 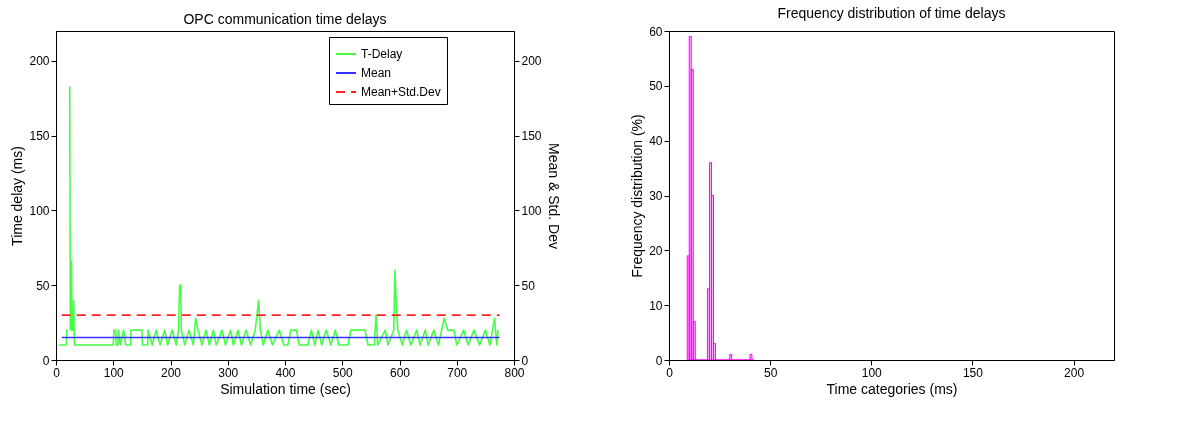 What do you see at coordinates (343, 372) in the screenshot?
I see `x-tick-label: 500` at bounding box center [343, 372].